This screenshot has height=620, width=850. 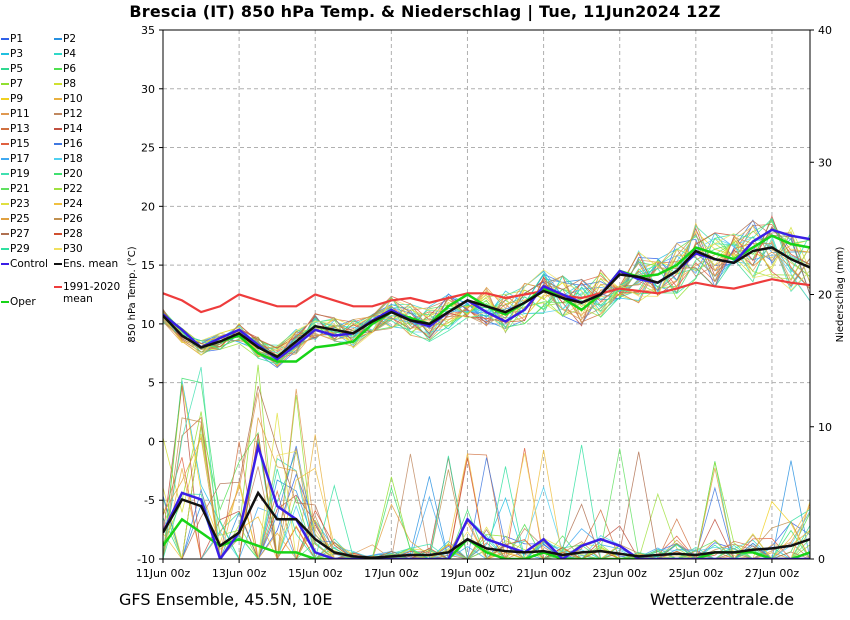 What do you see at coordinates (68, 249) in the screenshot?
I see `legend-item: P30` at bounding box center [68, 249].